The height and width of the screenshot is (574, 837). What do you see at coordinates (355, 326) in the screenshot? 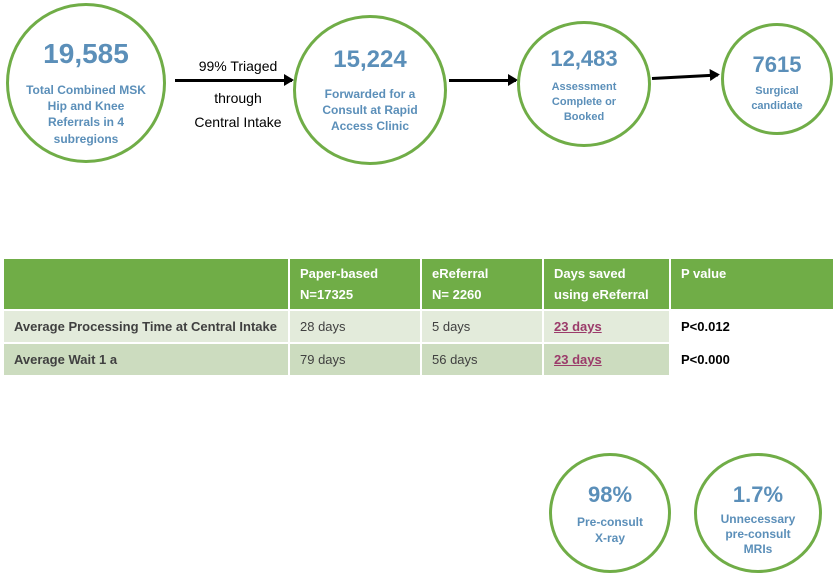
I see `row-paper-value: 28 days` at bounding box center [355, 326].